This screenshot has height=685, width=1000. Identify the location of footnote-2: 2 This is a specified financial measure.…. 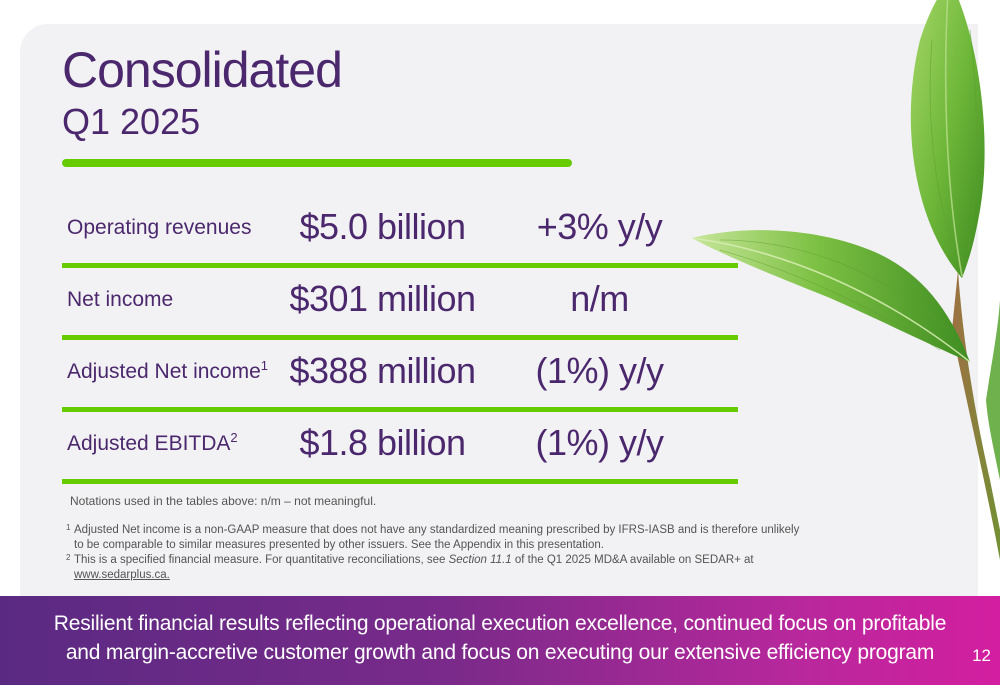
(436, 568).